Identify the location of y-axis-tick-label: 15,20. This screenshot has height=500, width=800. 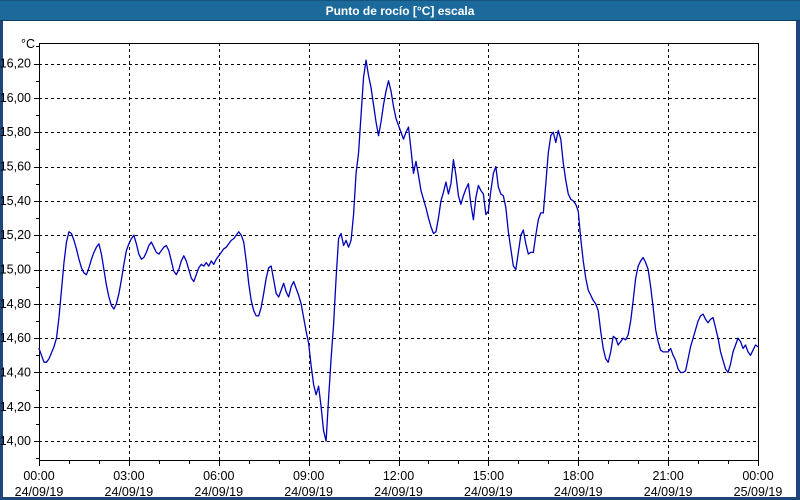
(15, 235).